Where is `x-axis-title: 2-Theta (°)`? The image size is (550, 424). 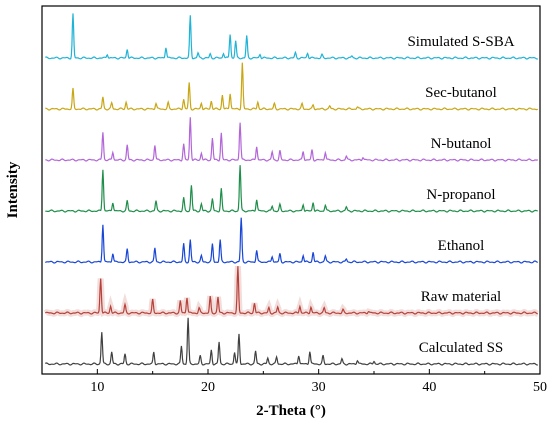 x-axis-title: 2-Theta (°) is located at coordinates (291, 411).